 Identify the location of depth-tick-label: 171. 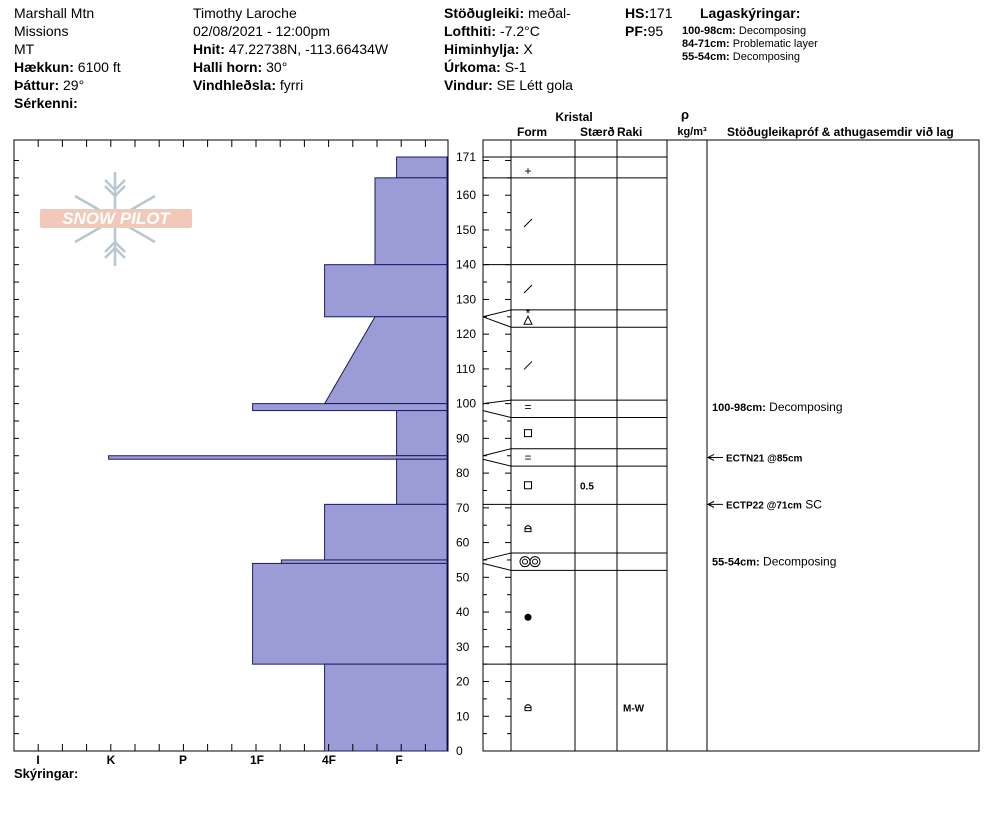
(466, 157).